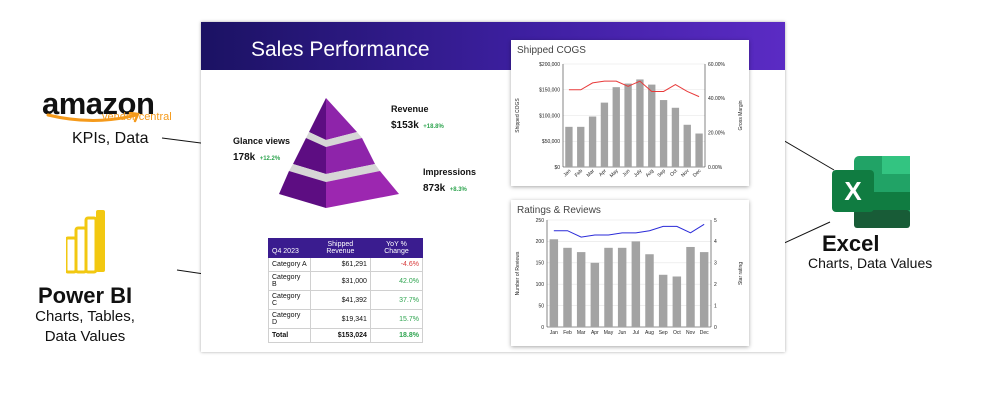 The width and height of the screenshot is (1000, 400). I want to click on pyramid-value-glance-row: 178k +12.2%, so click(256, 156).